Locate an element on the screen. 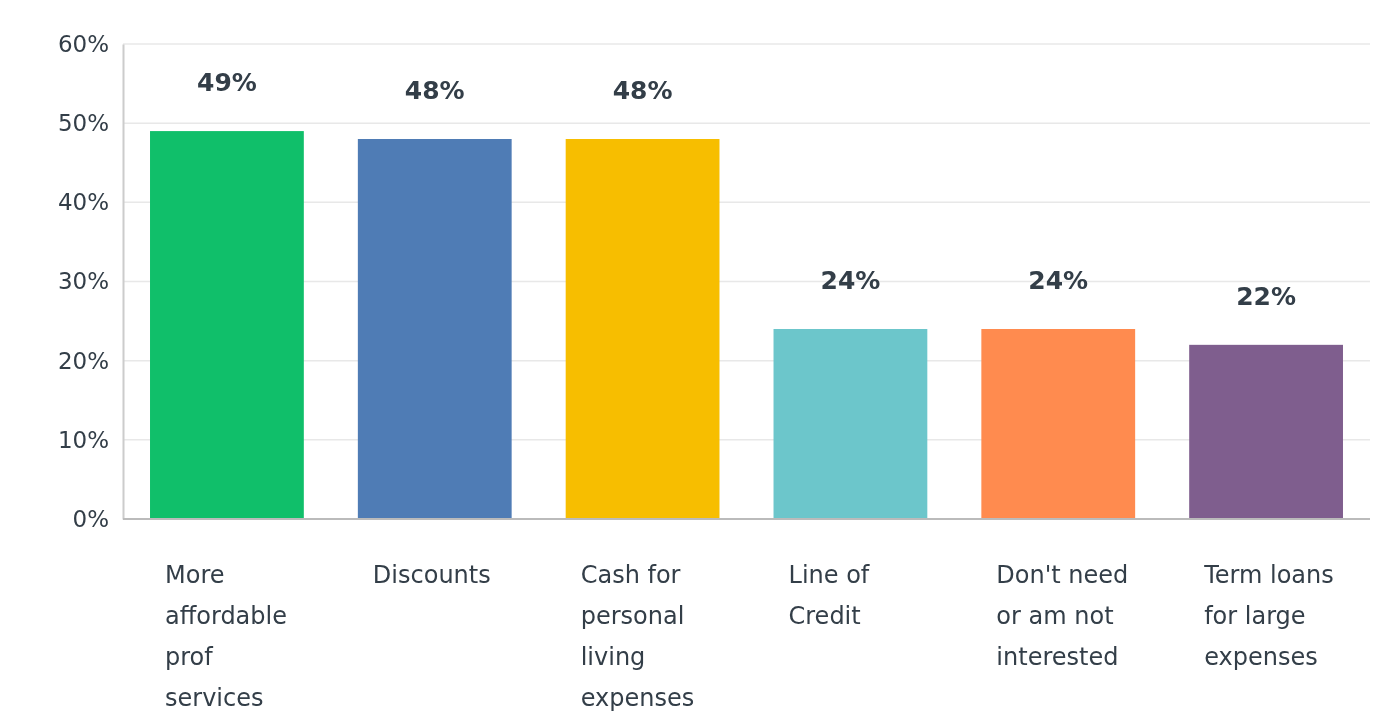  data-label: 22% is located at coordinates (1266, 296).